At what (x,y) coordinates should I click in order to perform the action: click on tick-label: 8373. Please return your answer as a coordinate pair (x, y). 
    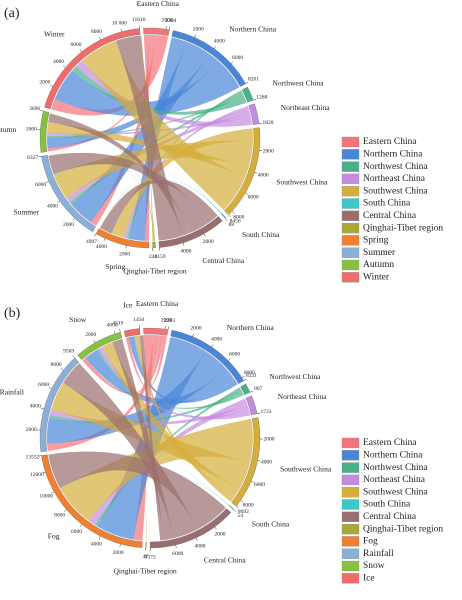
    Looking at the image, I should click on (150, 557).